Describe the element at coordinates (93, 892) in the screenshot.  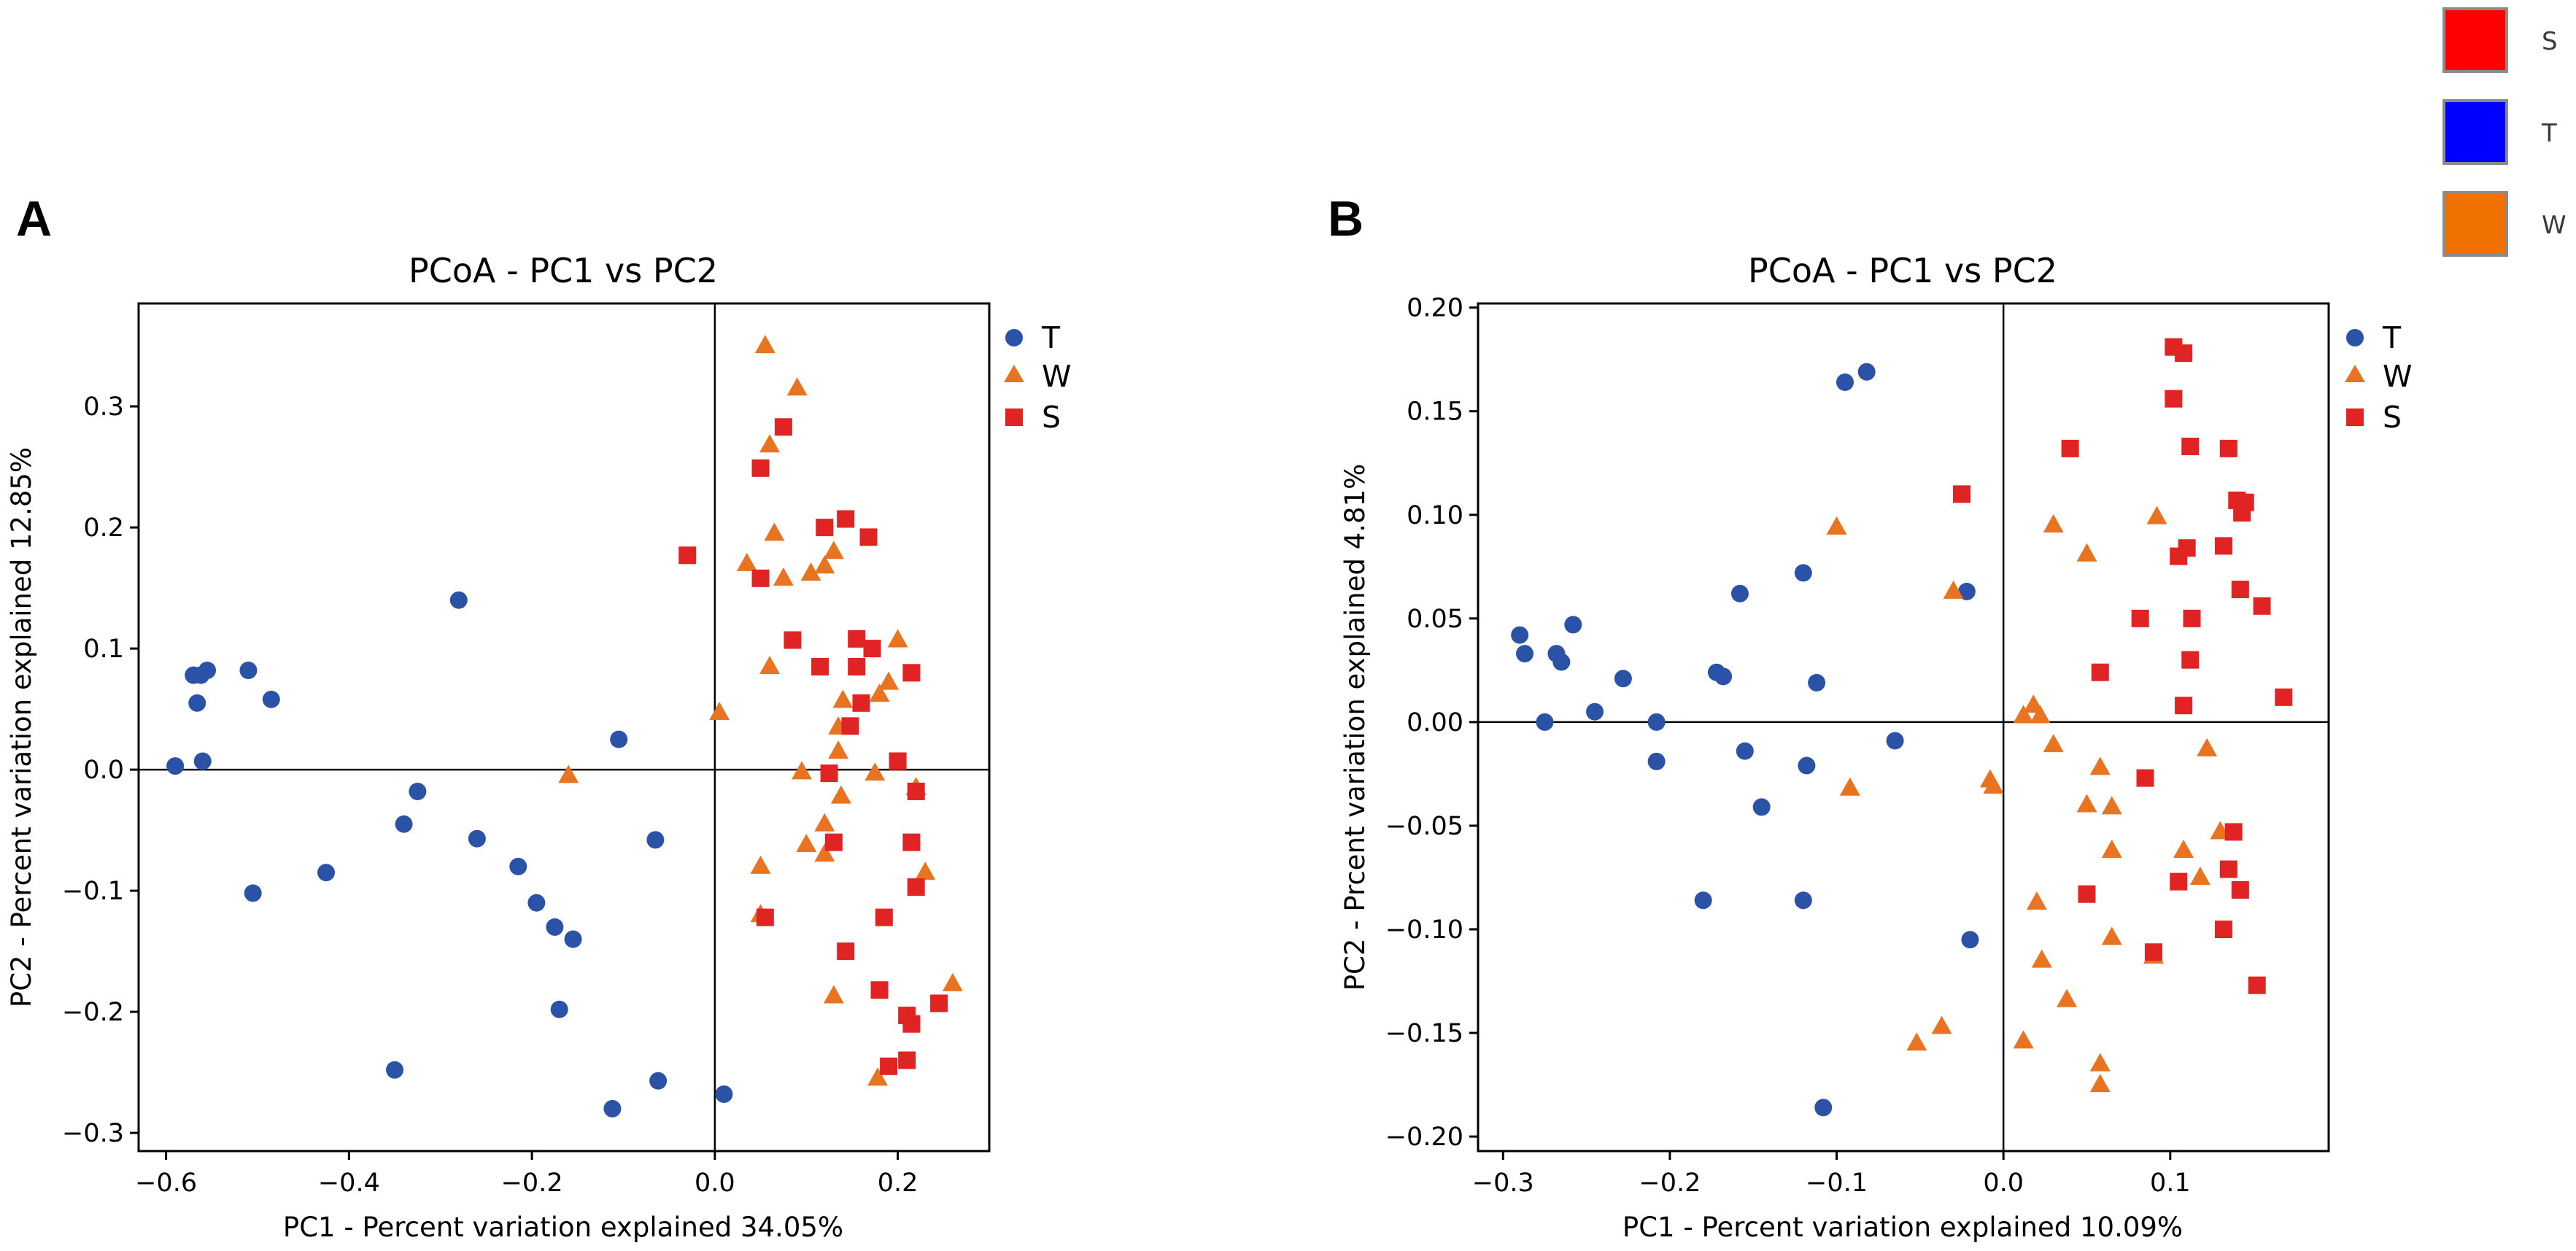
I see `y-tick-label-a-2: −0.1` at that location.